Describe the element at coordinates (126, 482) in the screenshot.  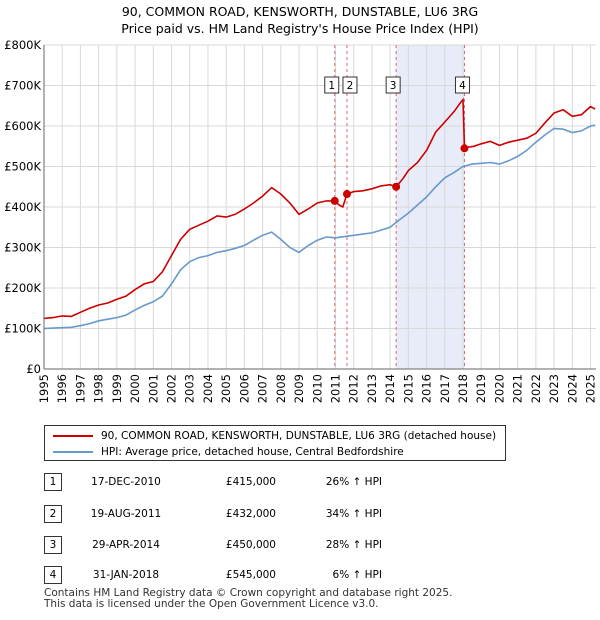
I see `transaction-date: 17-DEC-2010` at that location.